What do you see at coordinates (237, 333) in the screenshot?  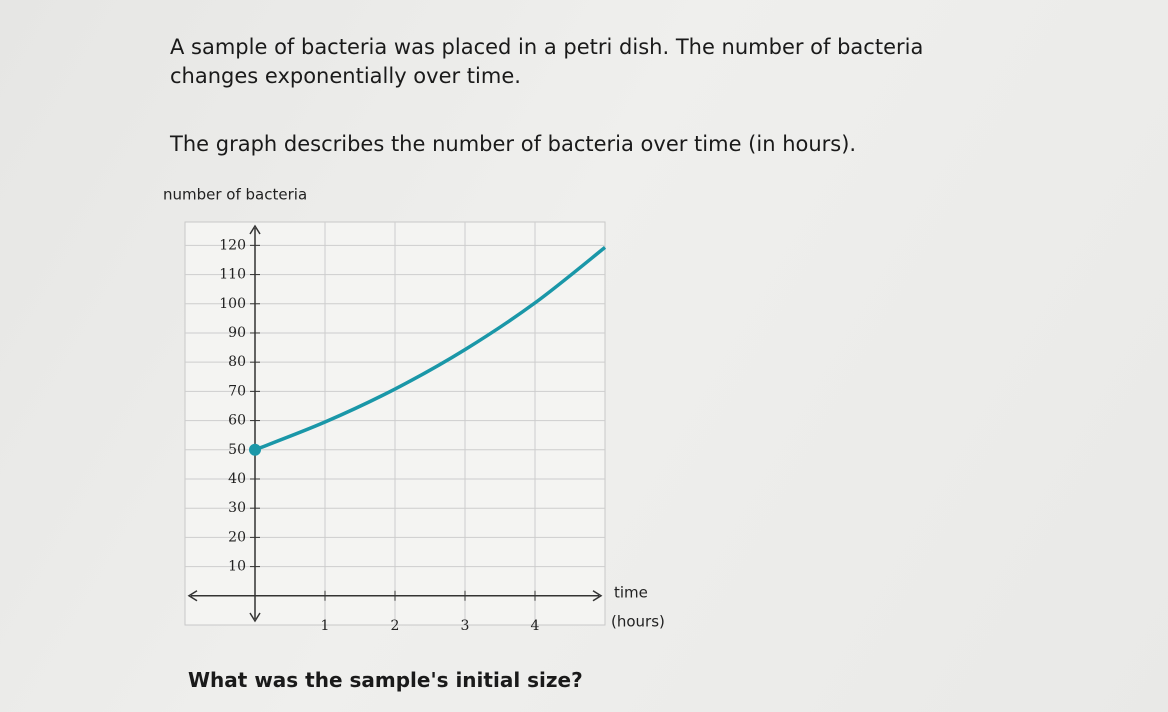 I see `y-tick-label: 90` at bounding box center [237, 333].